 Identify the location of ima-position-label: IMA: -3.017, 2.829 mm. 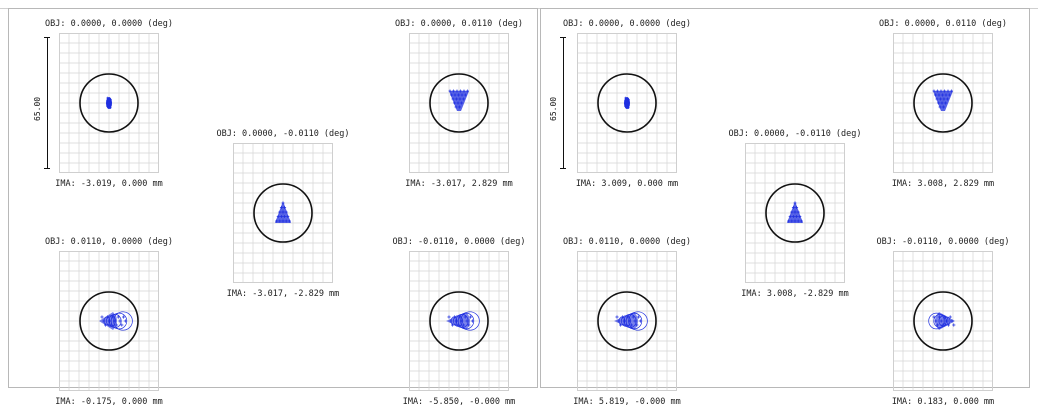
(459, 184).